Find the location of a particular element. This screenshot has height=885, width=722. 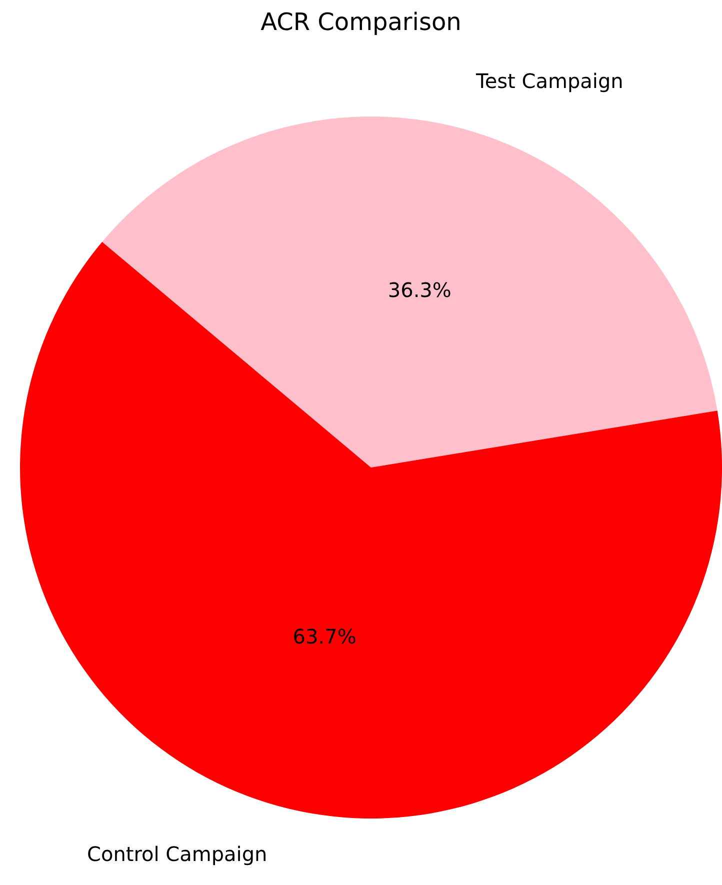

data-label: 36.3% is located at coordinates (420, 290).